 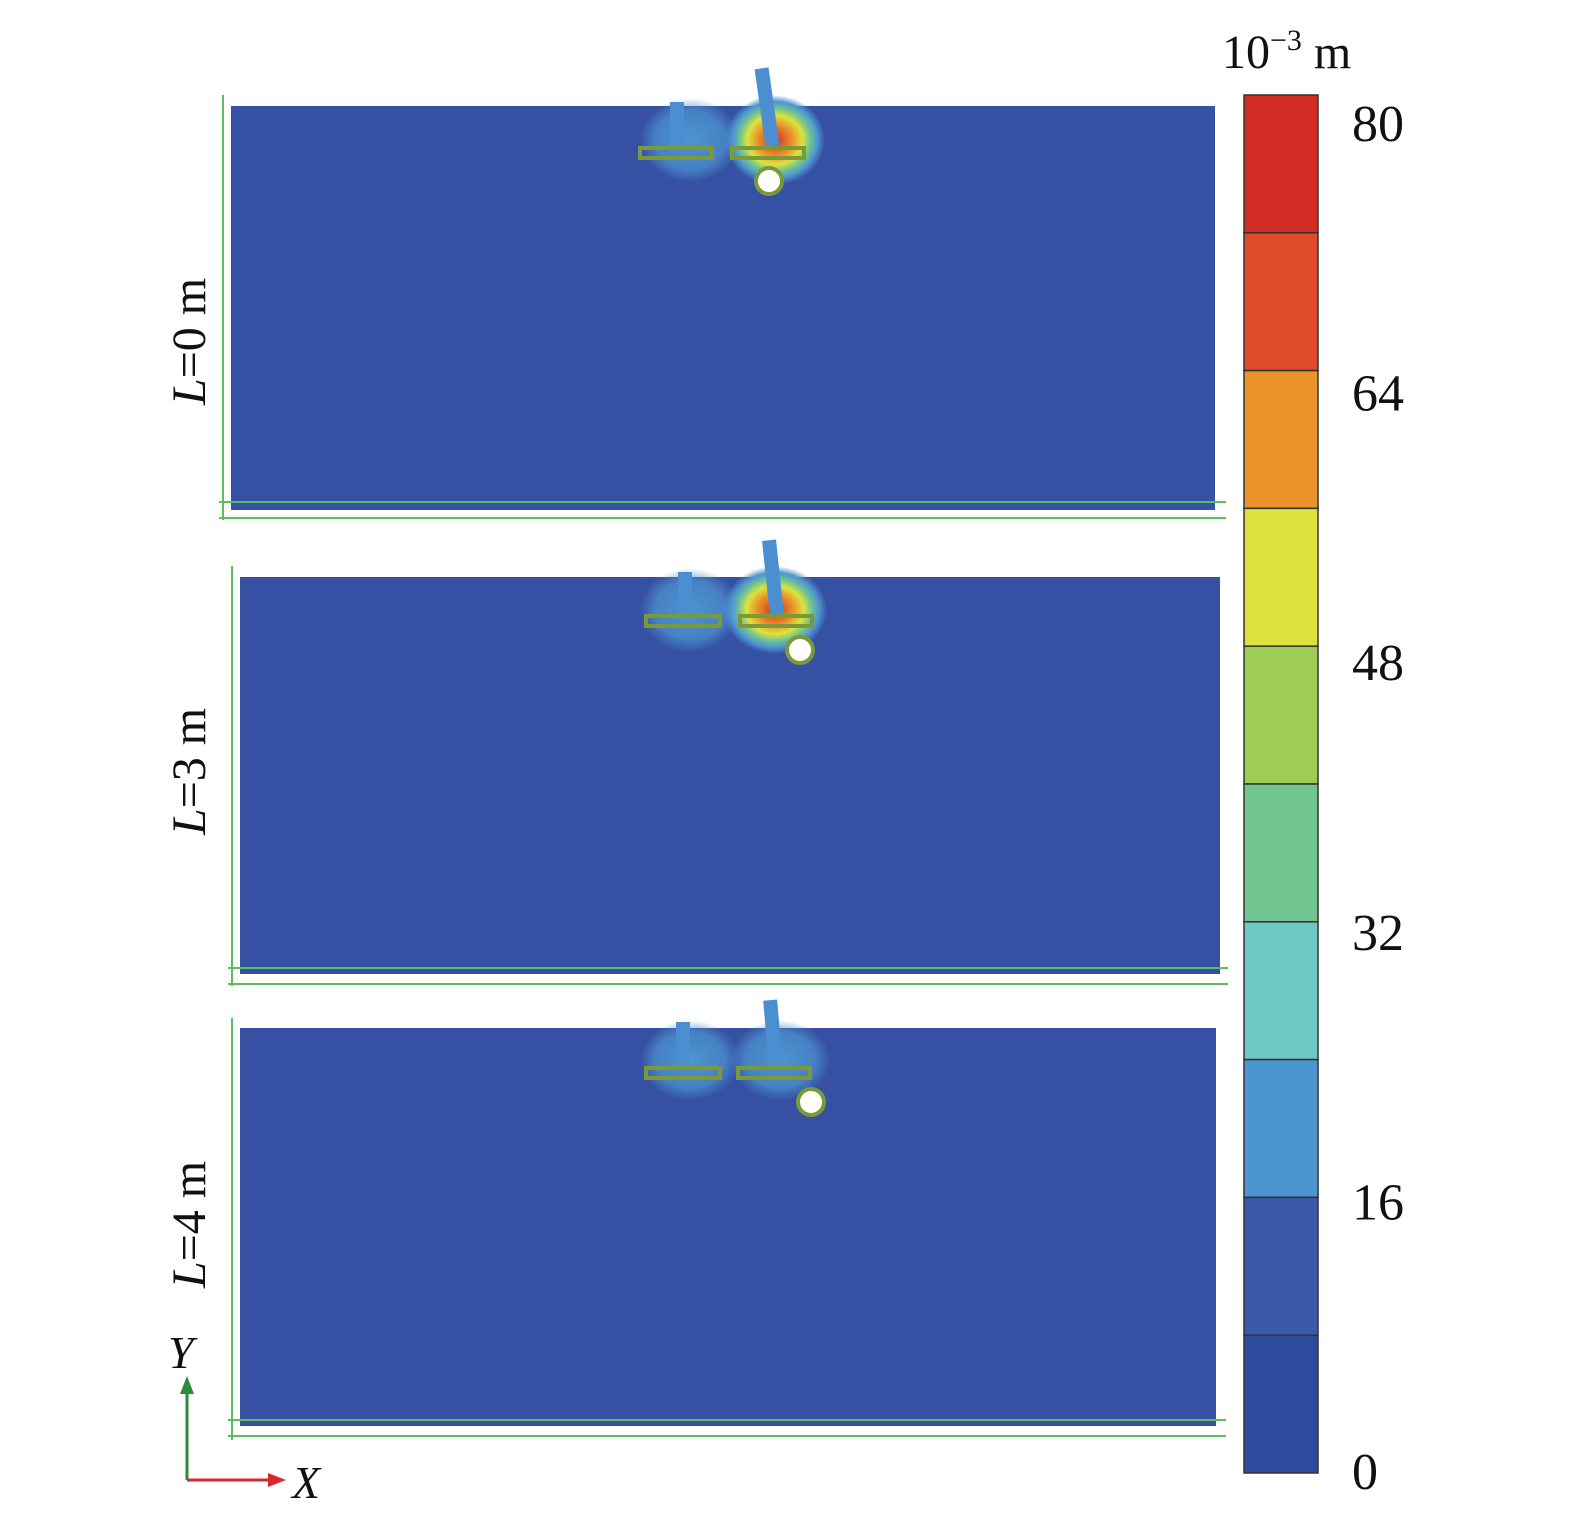 What do you see at coordinates (183, 1352) in the screenshot?
I see `y-axis-label: Y` at bounding box center [183, 1352].